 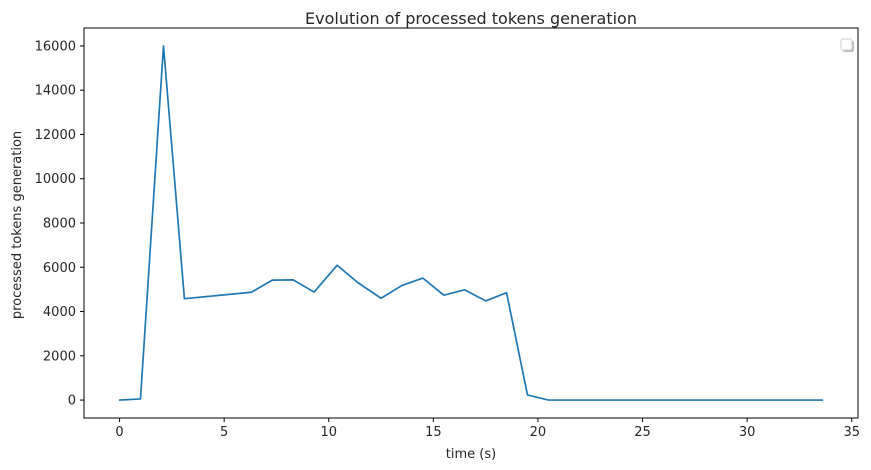 I want to click on y-tick-label: 16000, so click(x=55, y=46).